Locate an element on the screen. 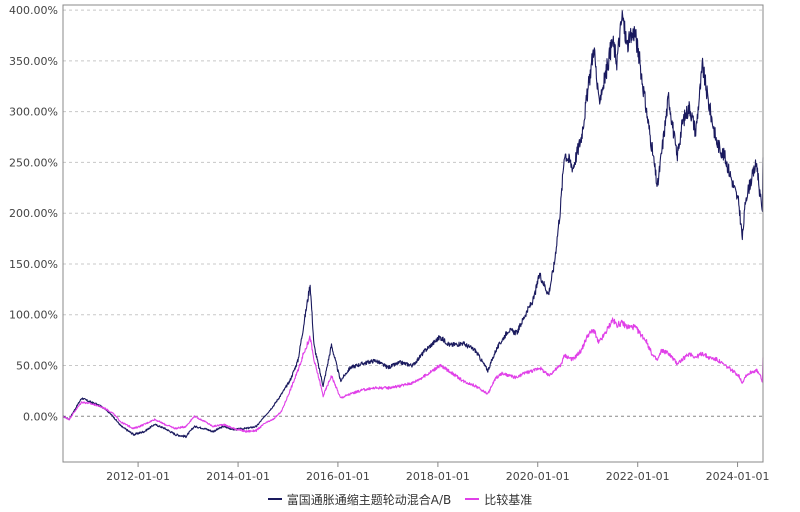  y-tick-label: 50.00% is located at coordinates (37, 366).